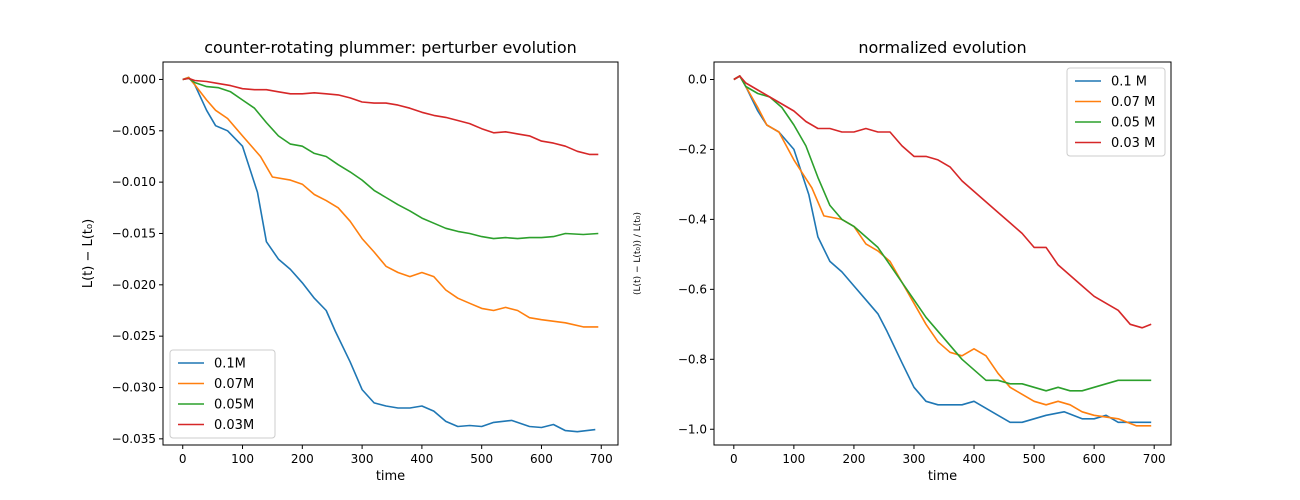 This screenshot has width=1300, height=500. Describe the element at coordinates (1133, 123) in the screenshot. I see `legend-label: 0.05 M` at that location.